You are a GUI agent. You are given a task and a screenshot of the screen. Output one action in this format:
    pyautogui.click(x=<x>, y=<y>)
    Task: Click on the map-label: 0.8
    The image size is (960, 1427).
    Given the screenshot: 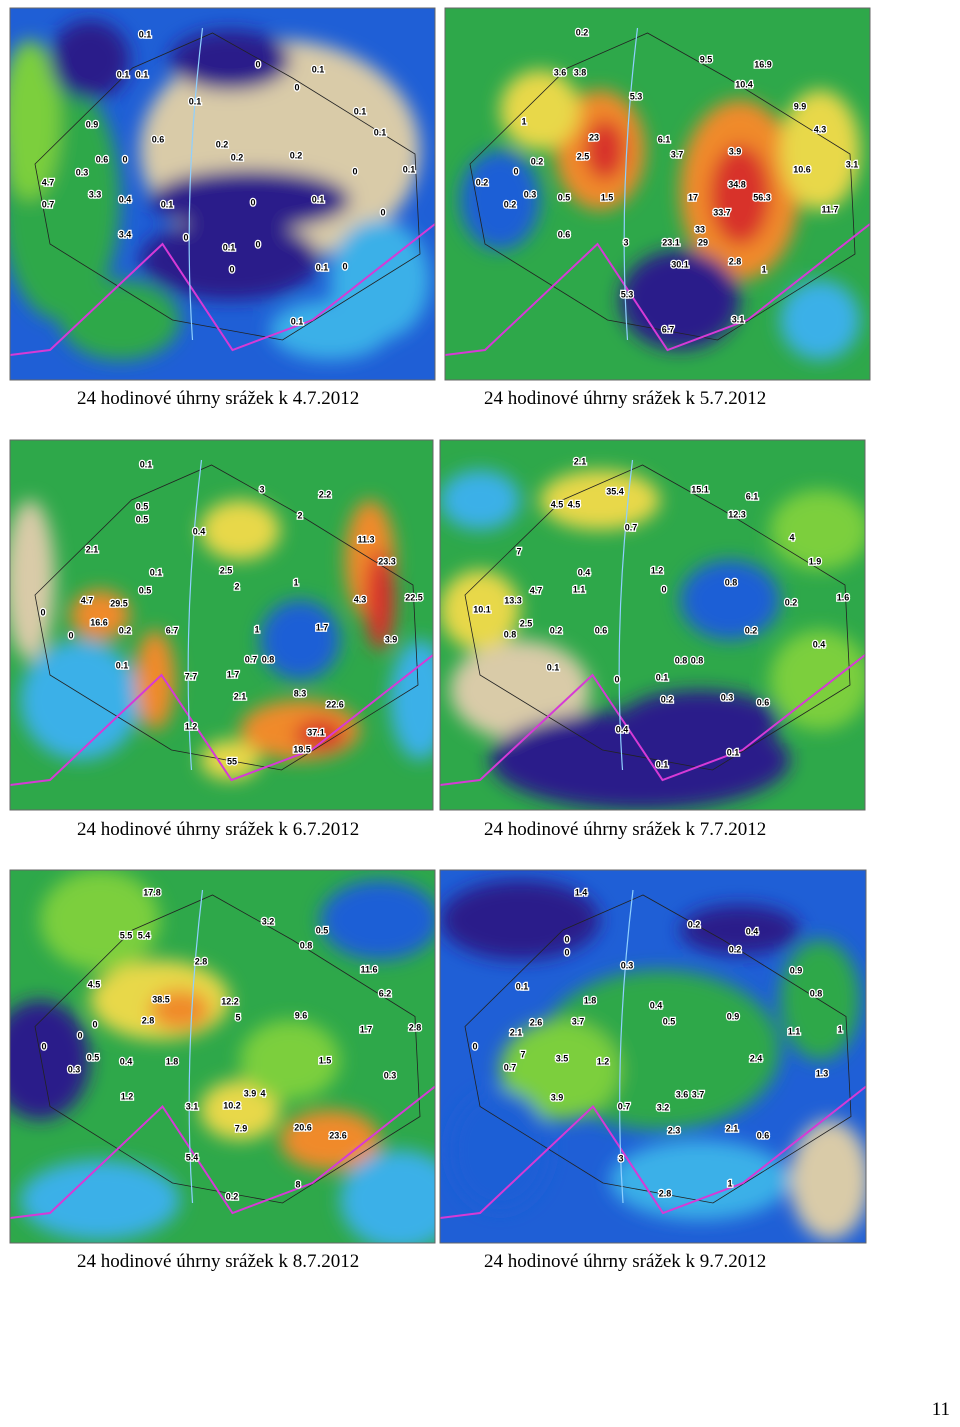 What is the action you would take?
    pyautogui.click(x=816, y=993)
    